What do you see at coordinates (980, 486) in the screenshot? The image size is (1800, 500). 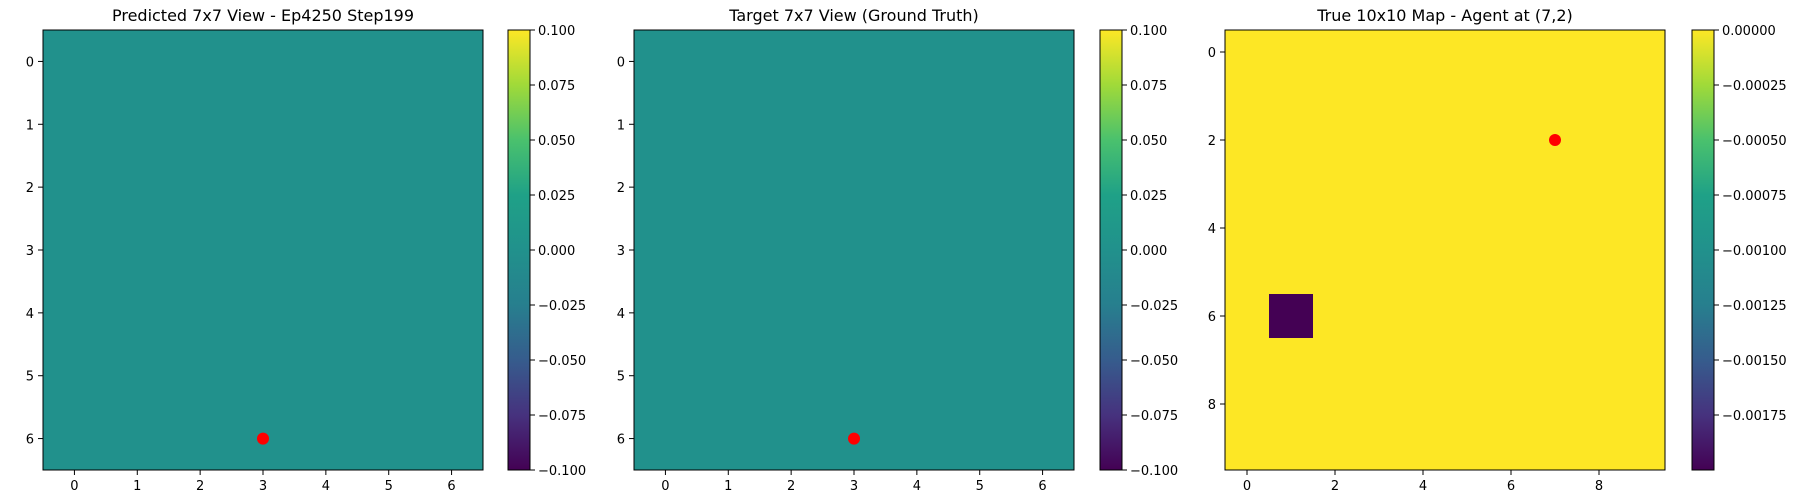 I see `x-tick-label: 5` at bounding box center [980, 486].